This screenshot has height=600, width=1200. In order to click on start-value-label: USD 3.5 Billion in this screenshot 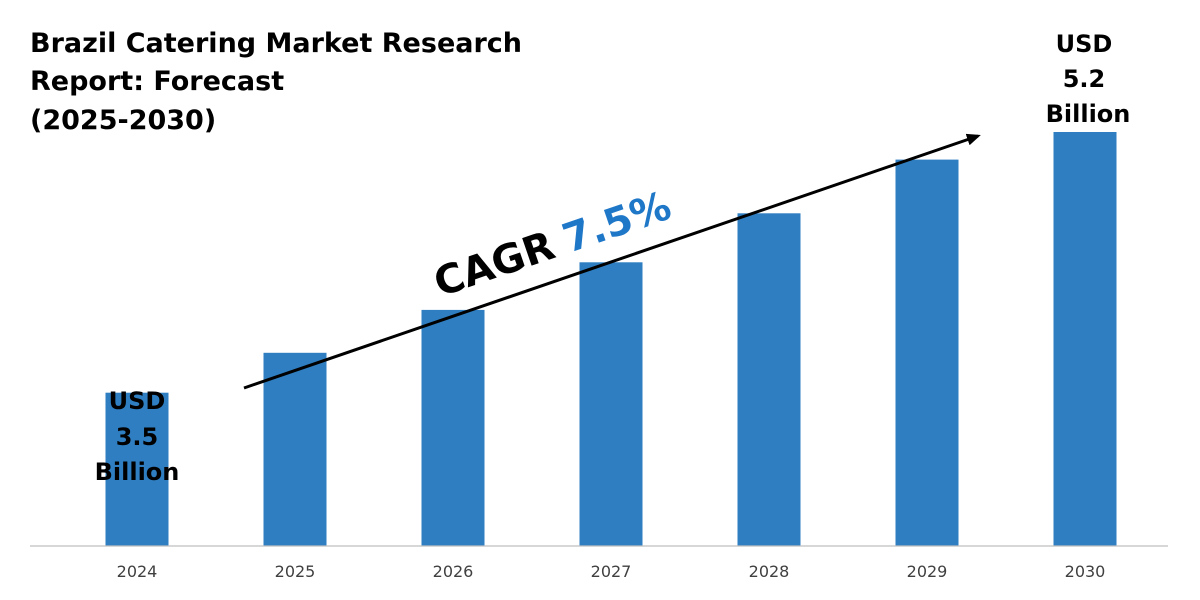, I will do `click(137, 436)`.